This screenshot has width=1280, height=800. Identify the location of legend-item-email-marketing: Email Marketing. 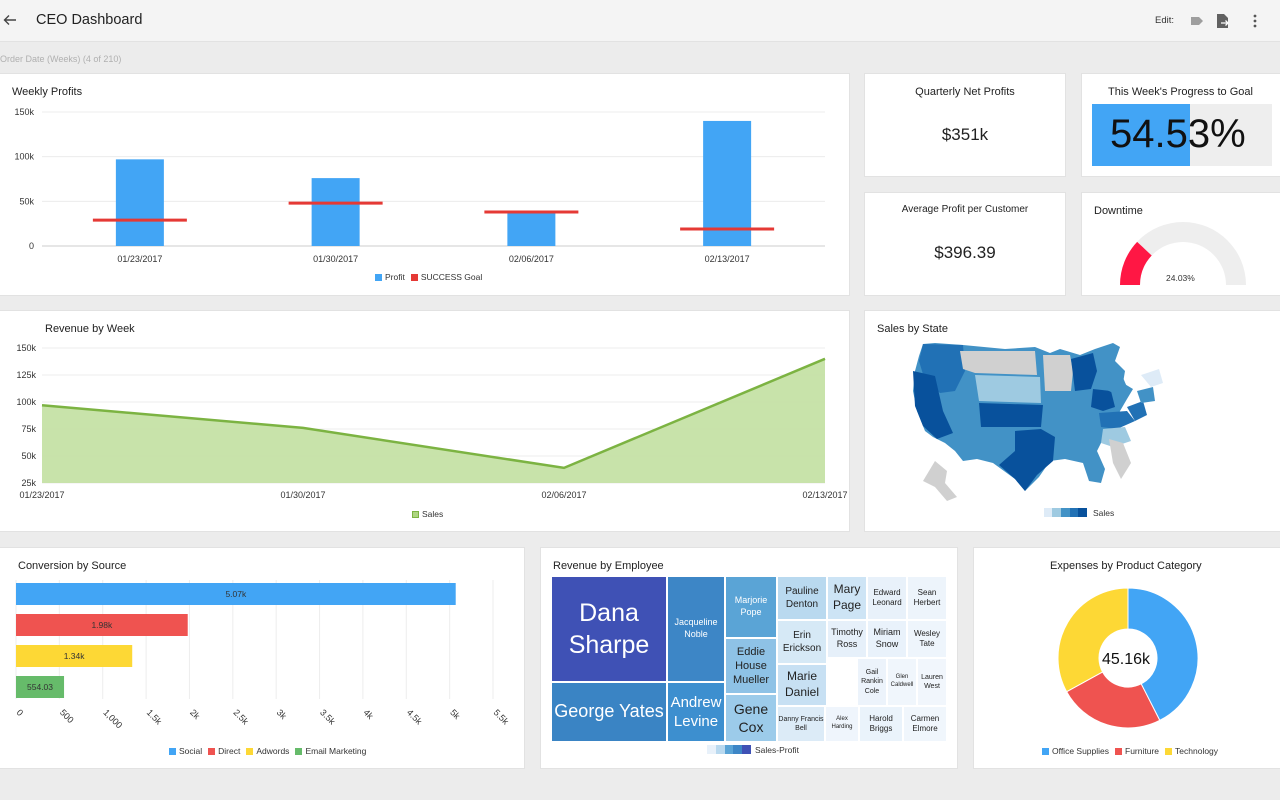
(330, 751).